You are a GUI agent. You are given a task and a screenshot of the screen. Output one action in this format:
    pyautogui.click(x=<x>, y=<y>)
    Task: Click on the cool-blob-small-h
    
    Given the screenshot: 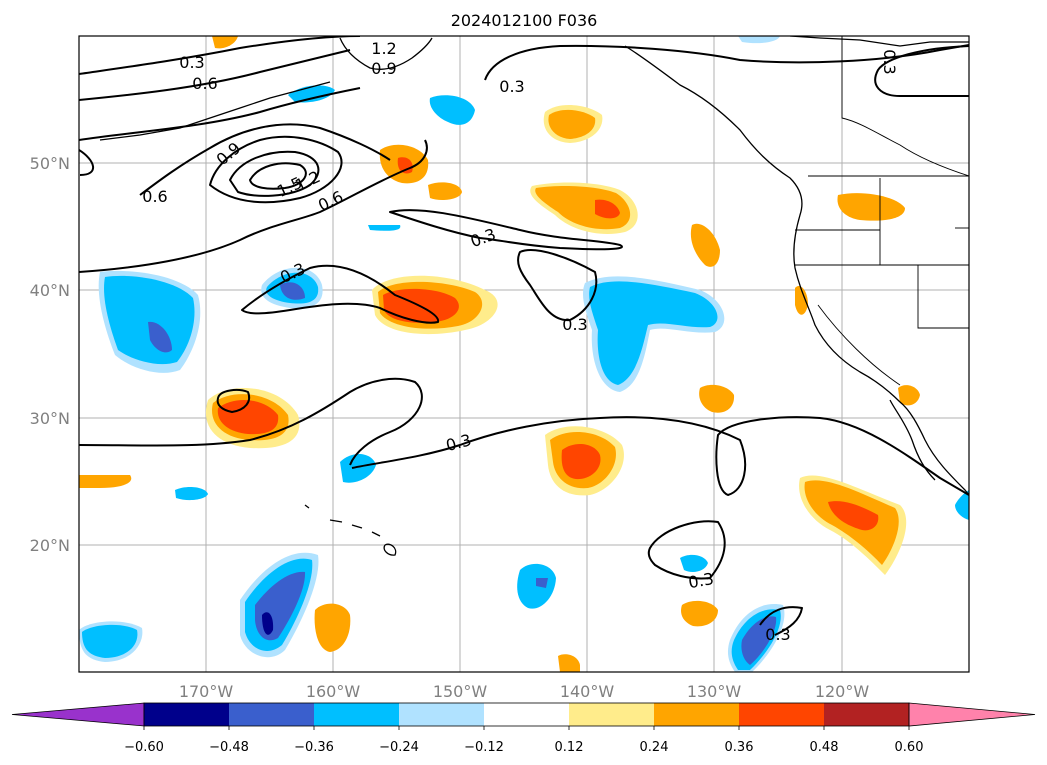 What is the action you would take?
    pyautogui.click(x=384, y=228)
    